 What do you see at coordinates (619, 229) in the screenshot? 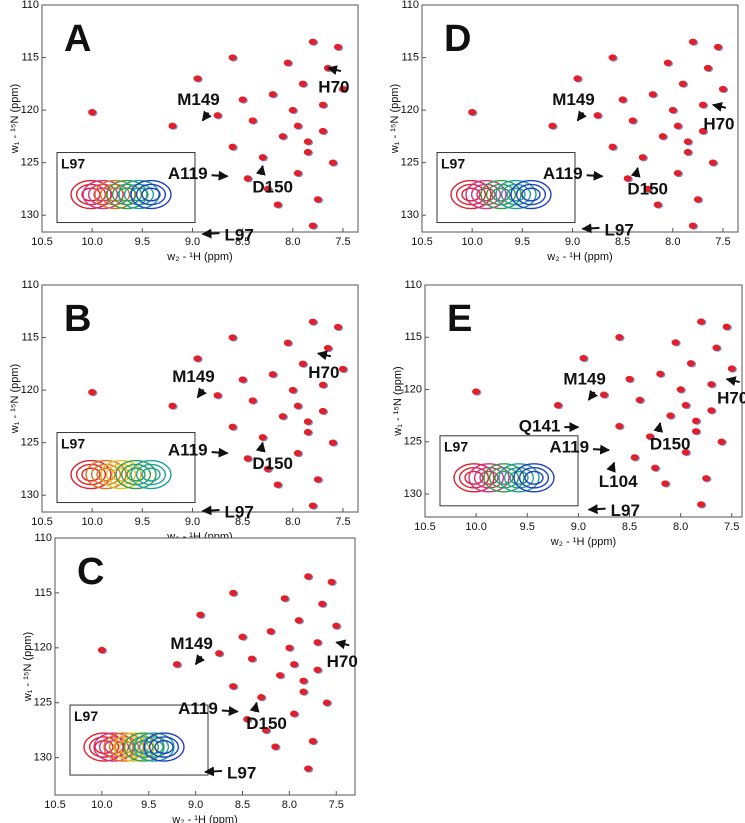
I see `annotation-label: L97` at bounding box center [619, 229].